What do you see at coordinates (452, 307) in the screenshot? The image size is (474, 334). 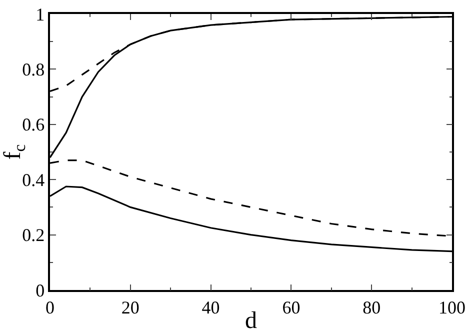 I see `x-tick-label: 100` at bounding box center [452, 307].